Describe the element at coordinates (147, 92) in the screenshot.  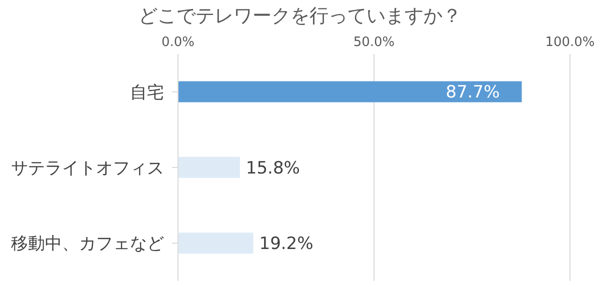
I see `y-tick-label: 自宅` at that location.